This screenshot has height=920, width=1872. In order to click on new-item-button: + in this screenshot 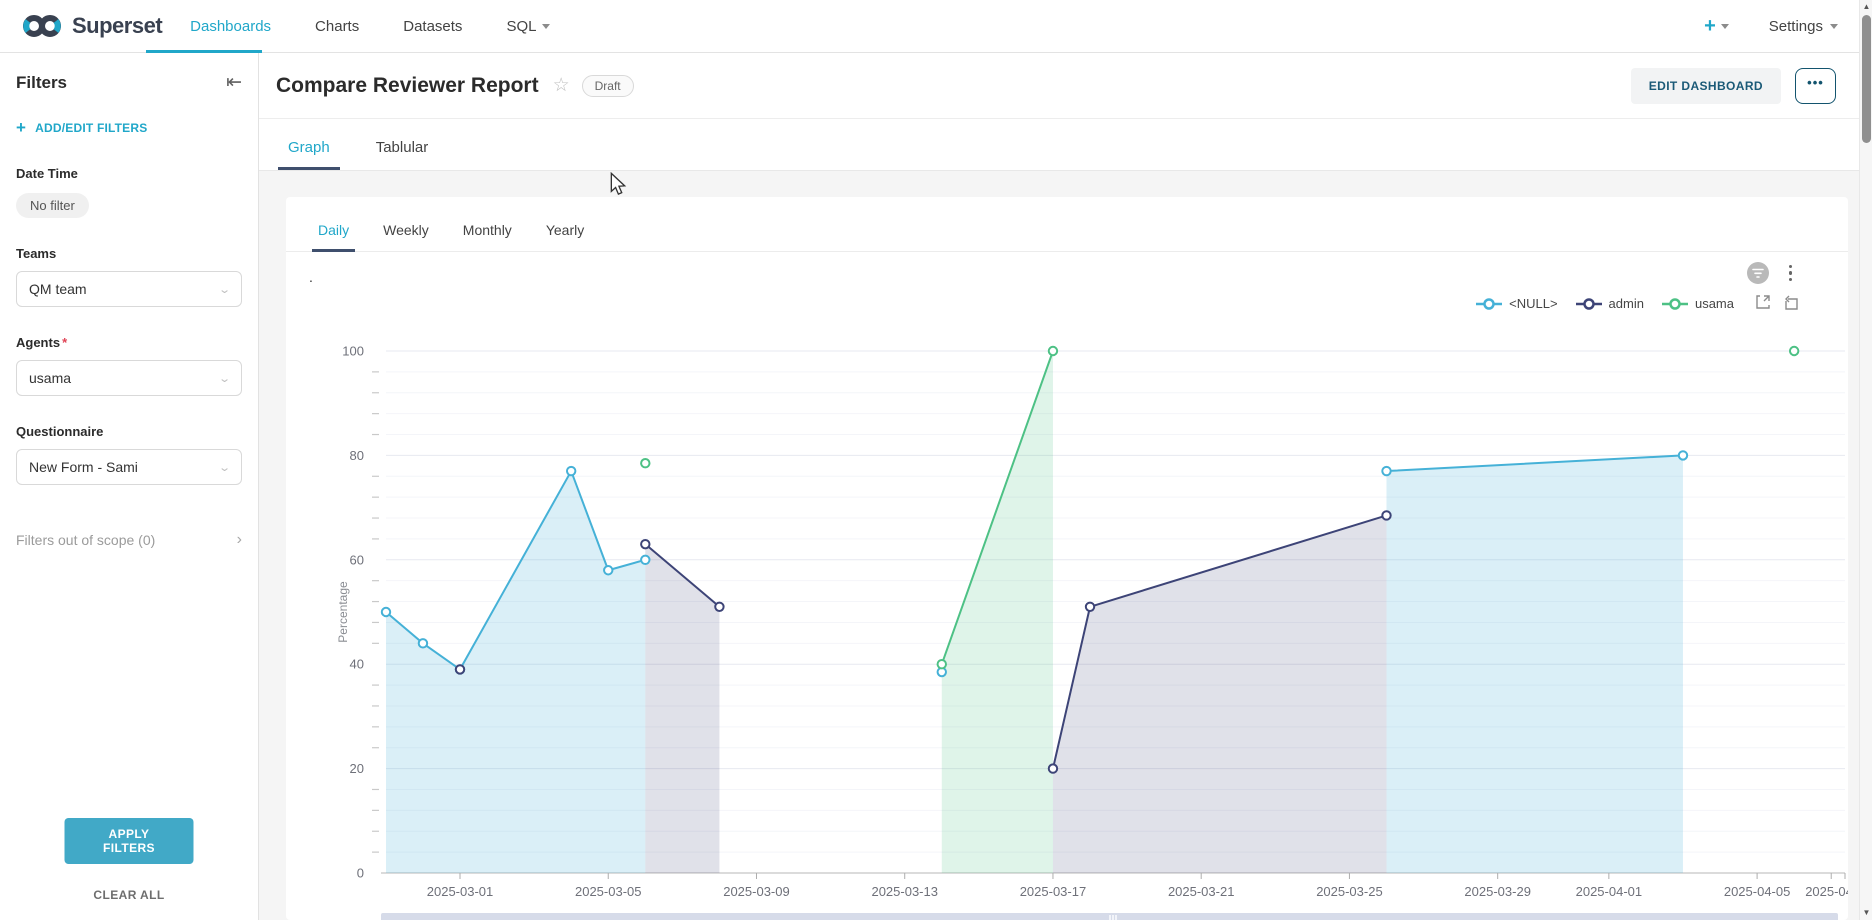, I will do `click(1716, 26)`.